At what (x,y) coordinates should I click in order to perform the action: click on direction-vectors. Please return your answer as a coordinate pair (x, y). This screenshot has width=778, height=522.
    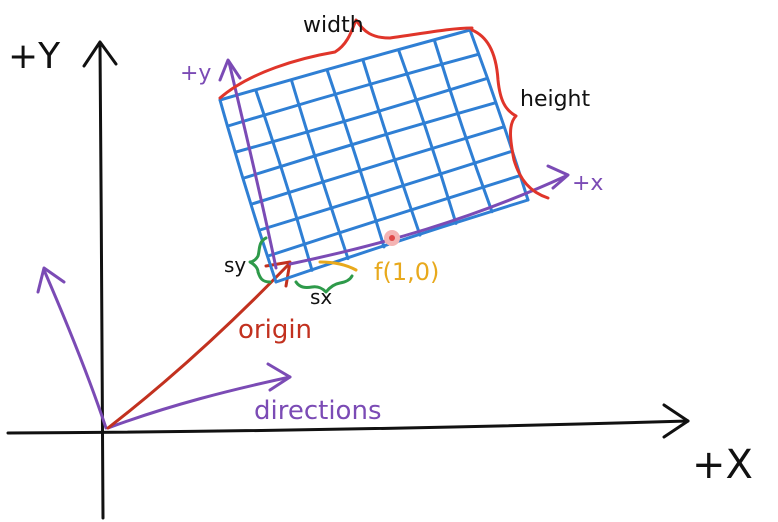
    Looking at the image, I should click on (164, 348).